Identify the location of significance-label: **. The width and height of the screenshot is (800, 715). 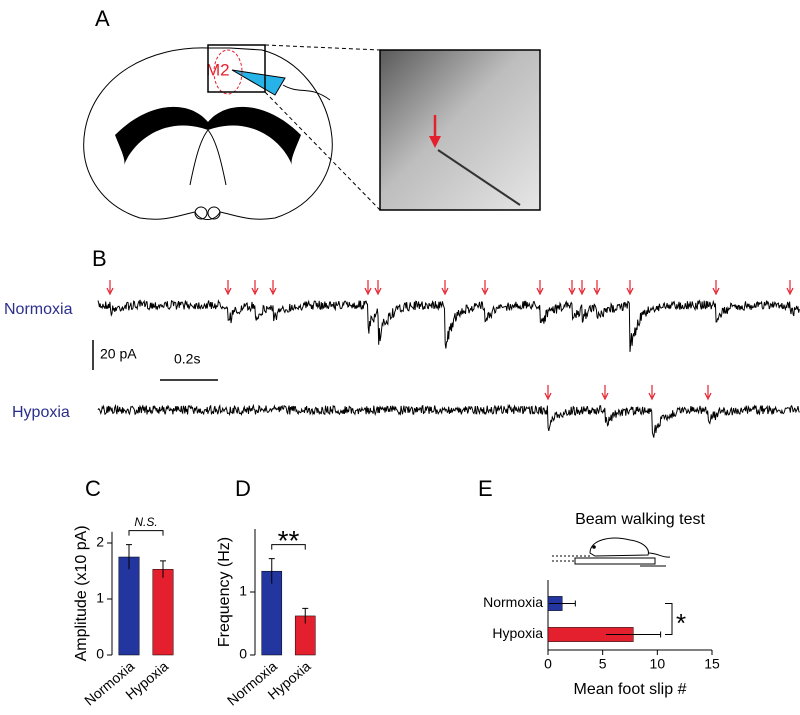
(289, 540).